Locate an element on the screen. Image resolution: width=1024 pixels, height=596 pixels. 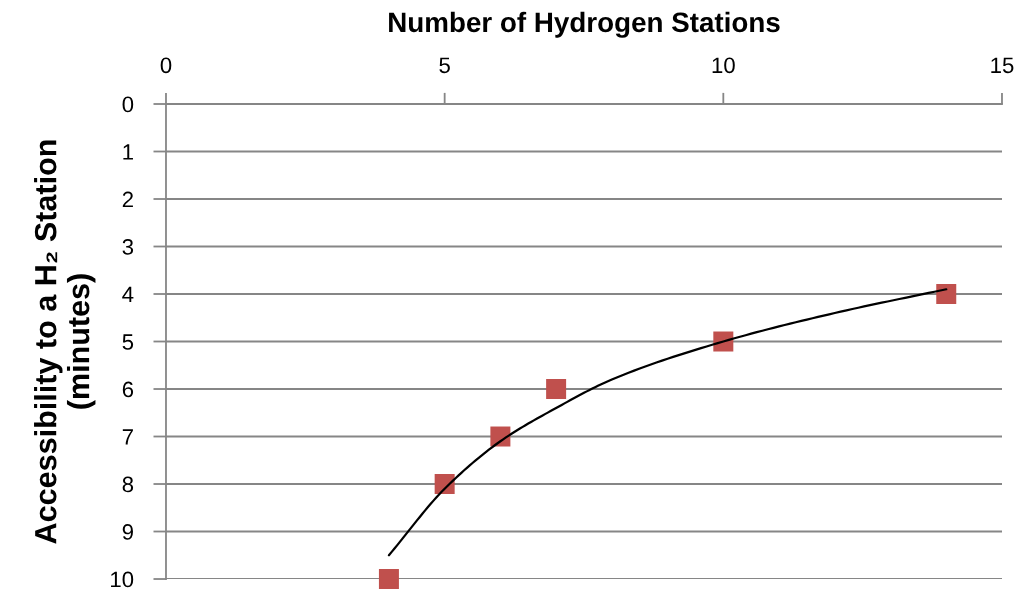
x-tick-label: 10 is located at coordinates (723, 65).